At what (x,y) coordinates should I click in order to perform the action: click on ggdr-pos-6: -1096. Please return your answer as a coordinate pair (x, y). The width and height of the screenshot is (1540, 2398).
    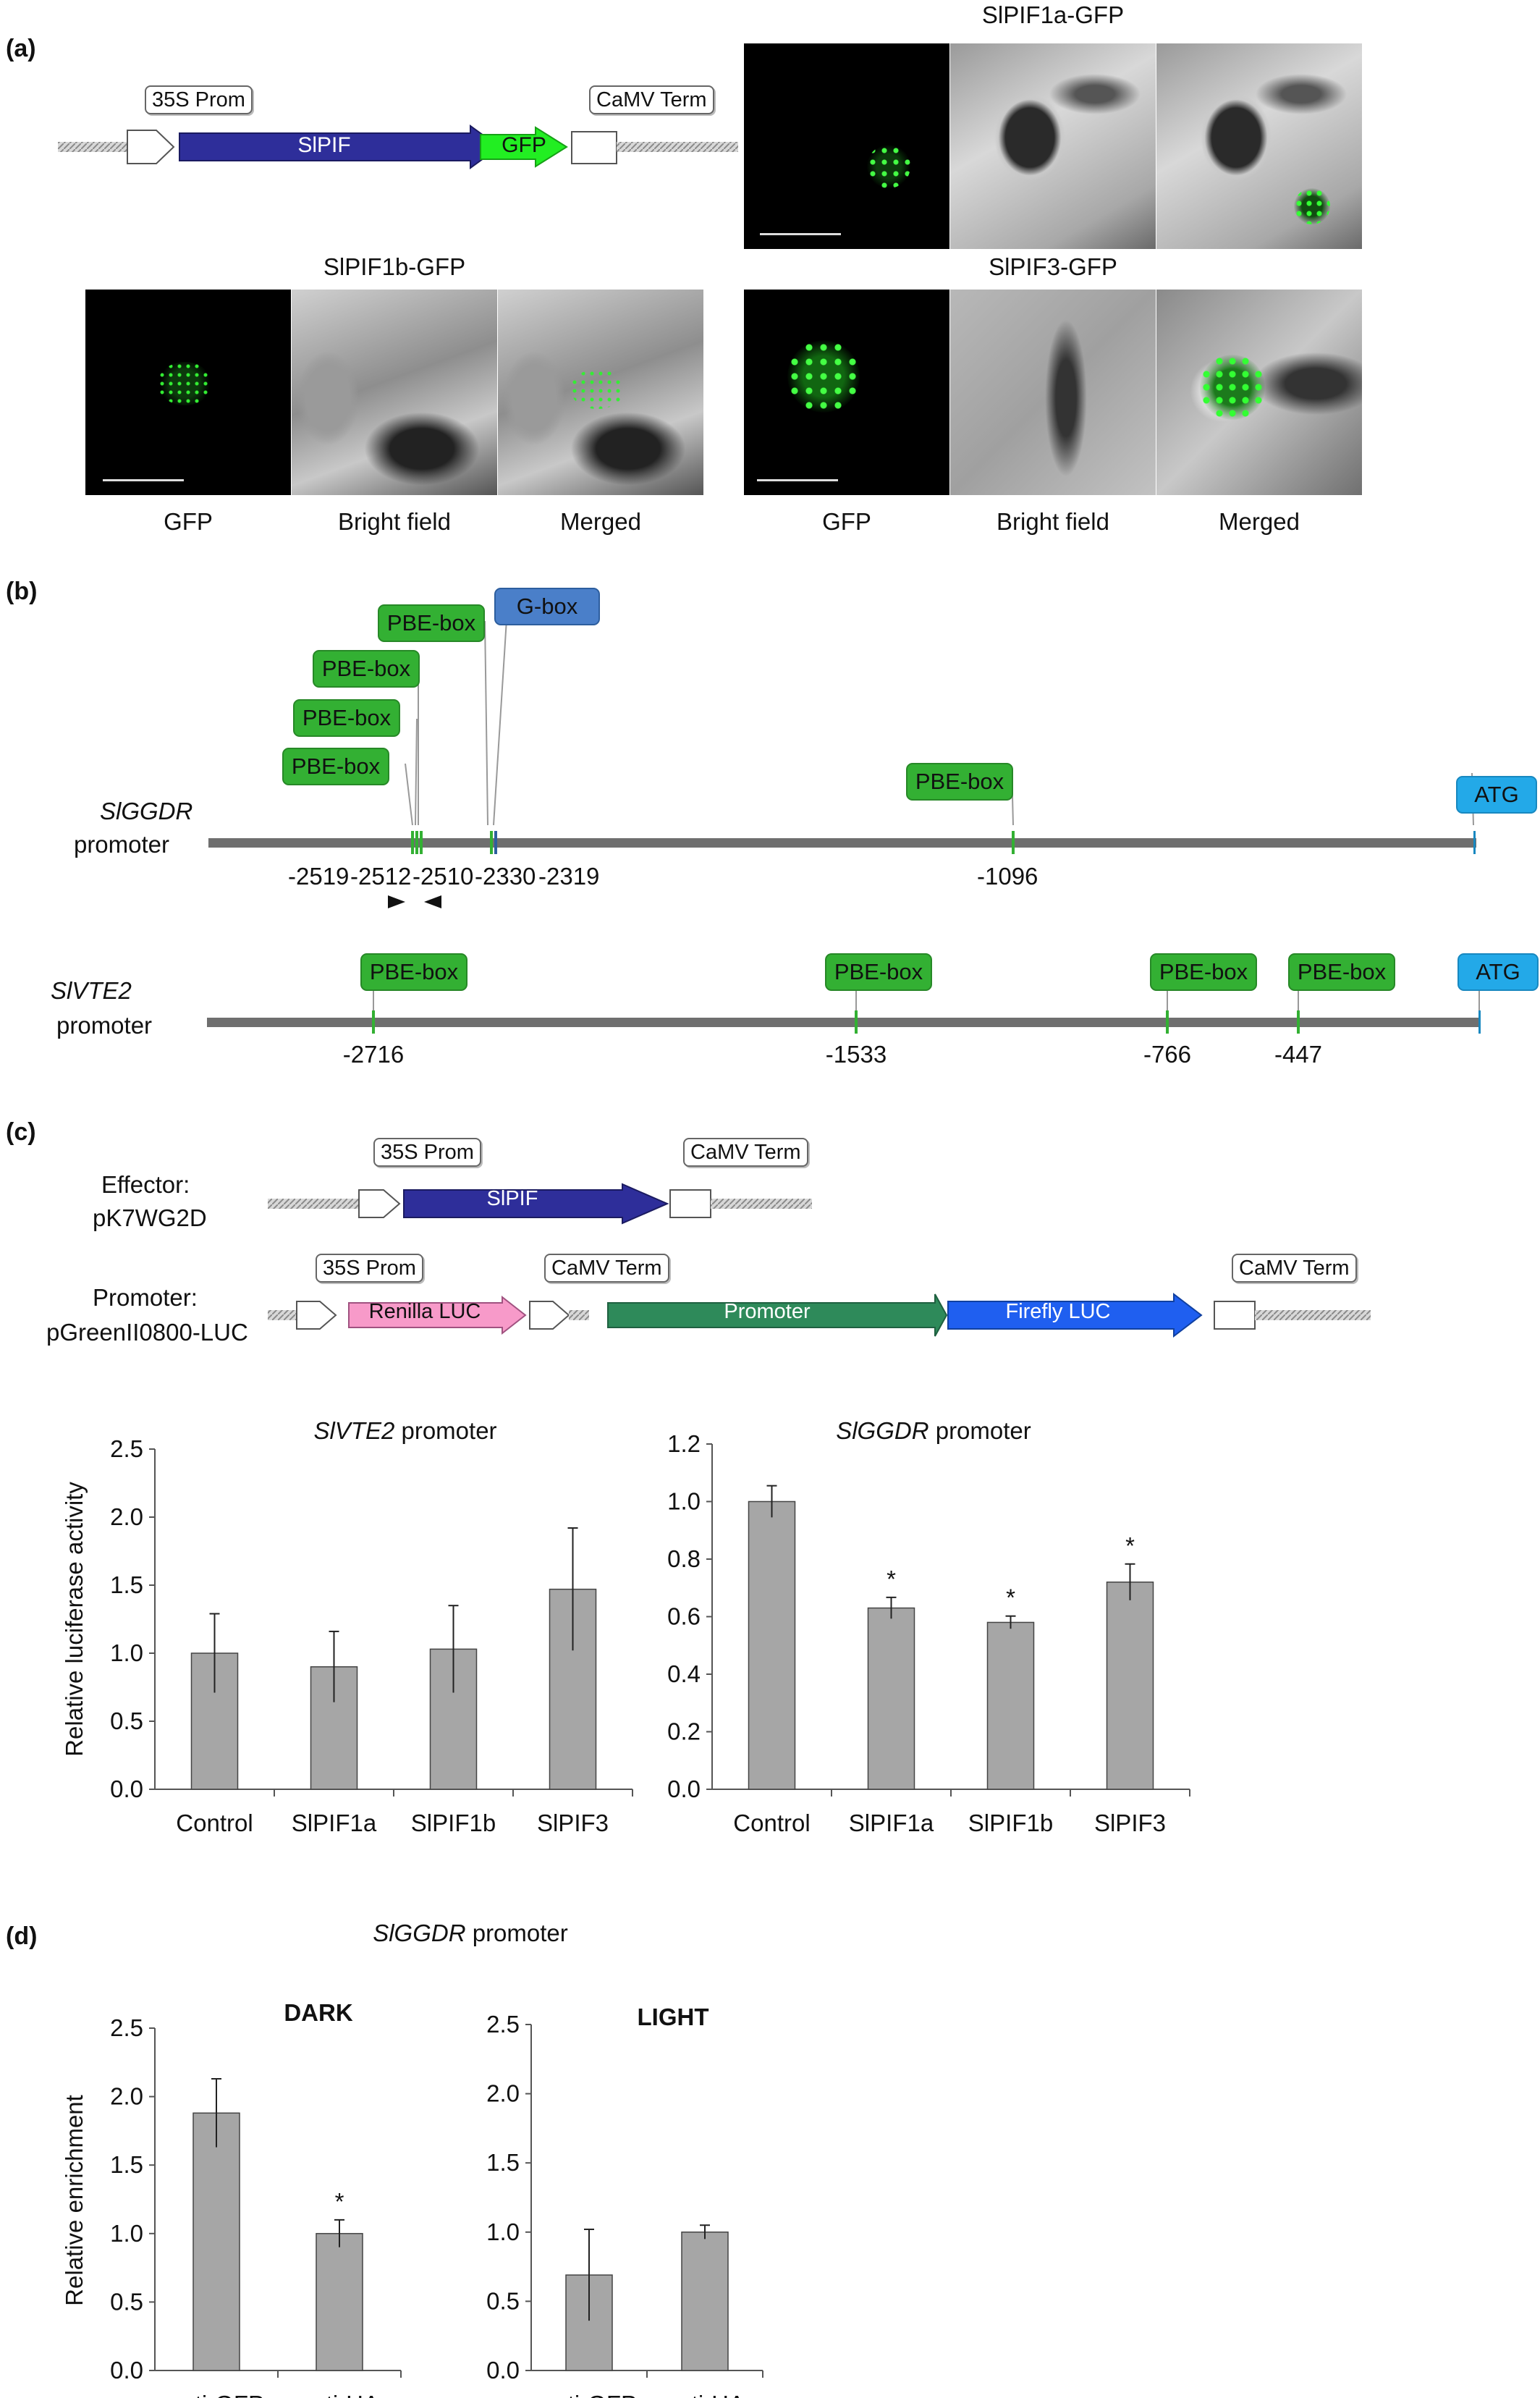
    Looking at the image, I should click on (1008, 876).